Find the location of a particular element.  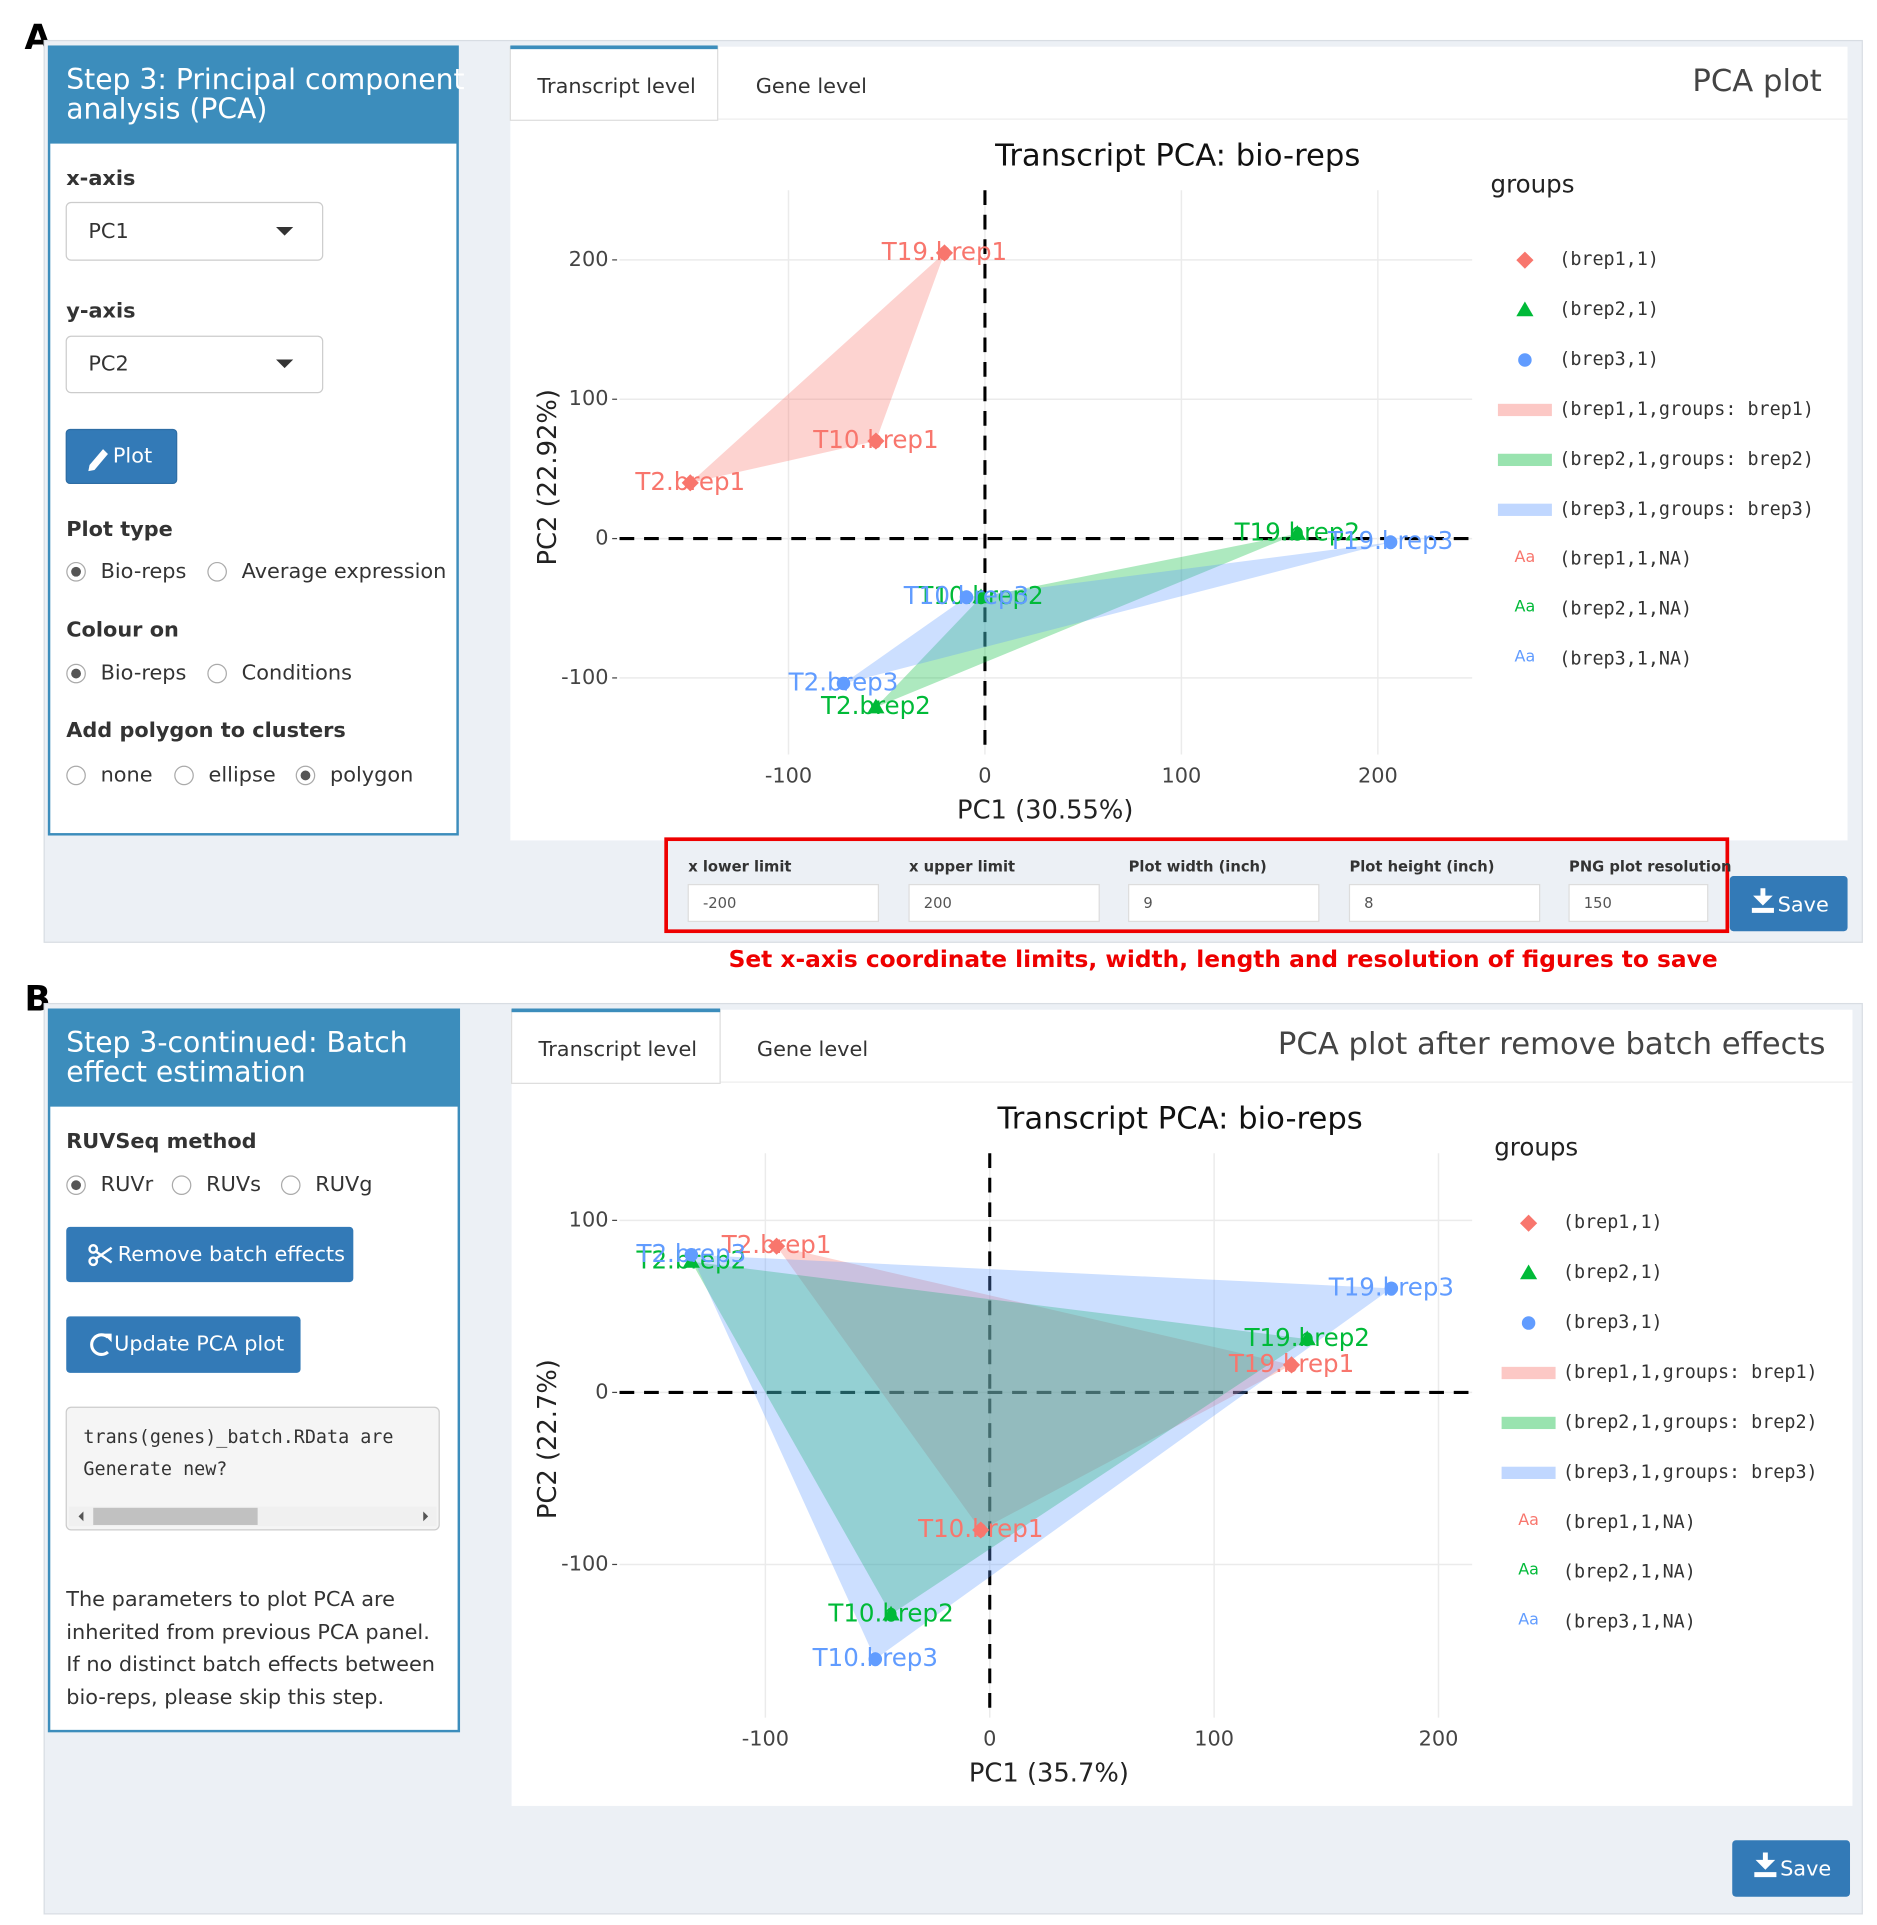

sidebar-title: effect estimation is located at coordinates (185, 1072).